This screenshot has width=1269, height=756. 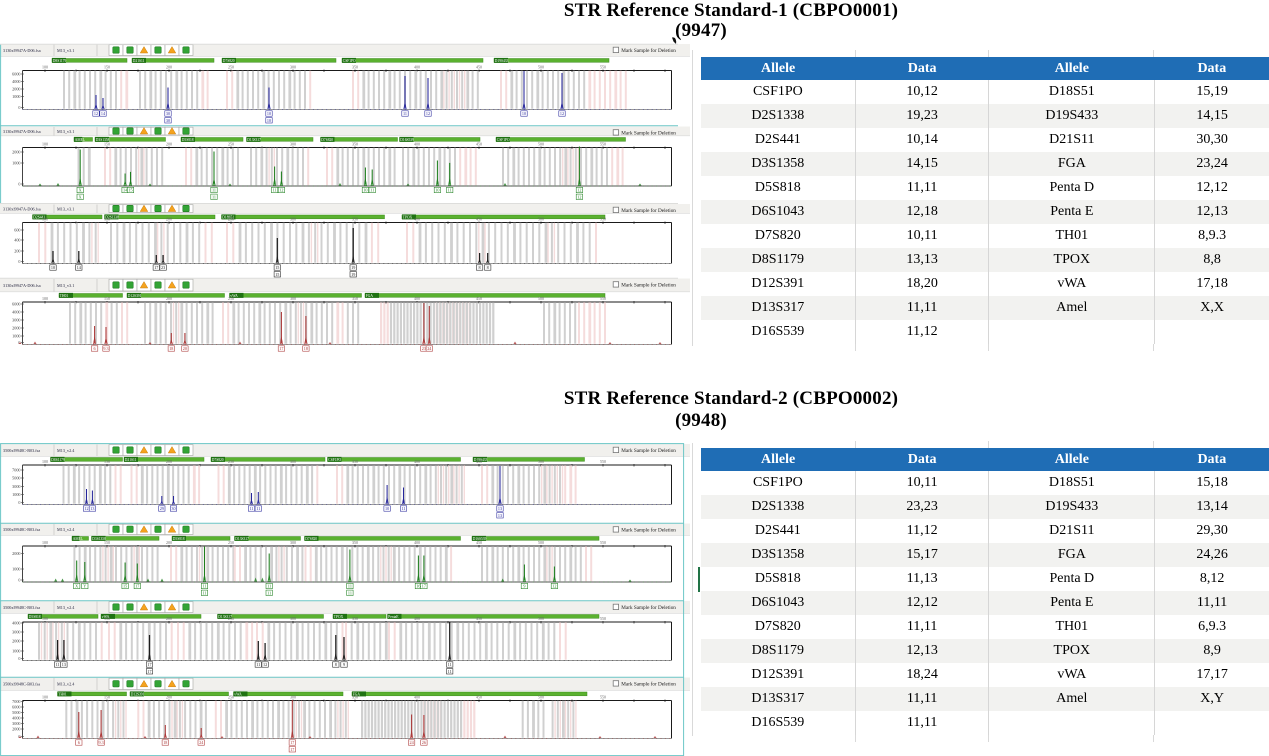 I want to click on svg-text: D2S441, so click(x=39, y=217).